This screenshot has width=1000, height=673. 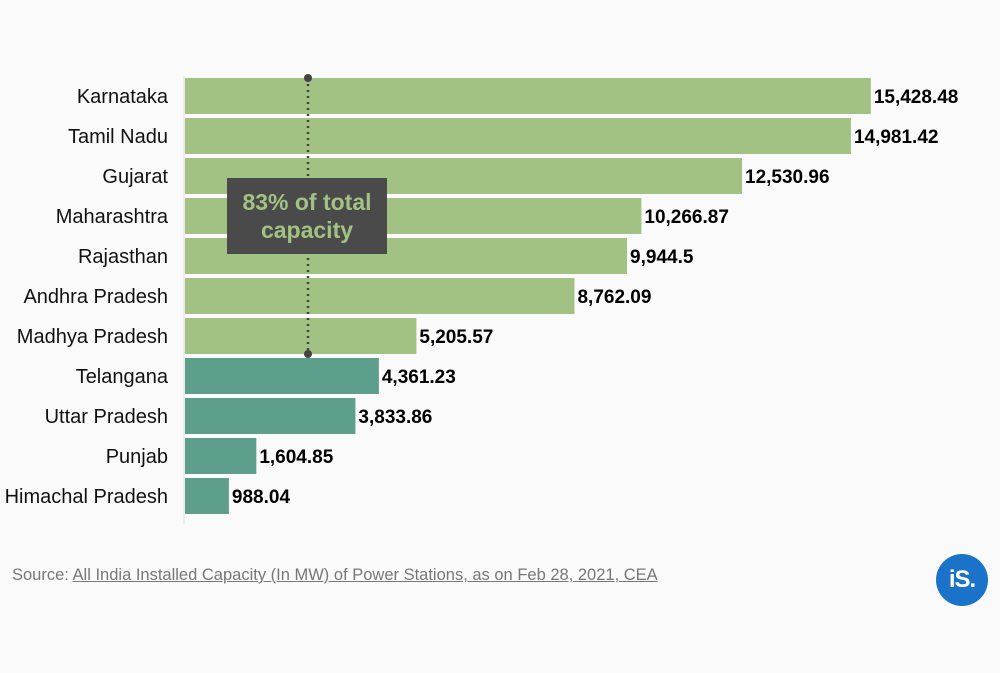 I want to click on value-label: 988.04, so click(x=261, y=497).